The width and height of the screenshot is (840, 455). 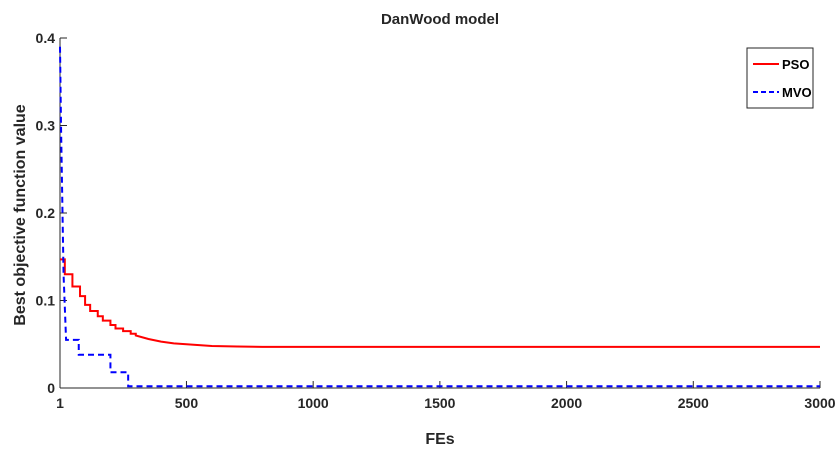 I want to click on x-tick-label: 1, so click(x=60, y=403).